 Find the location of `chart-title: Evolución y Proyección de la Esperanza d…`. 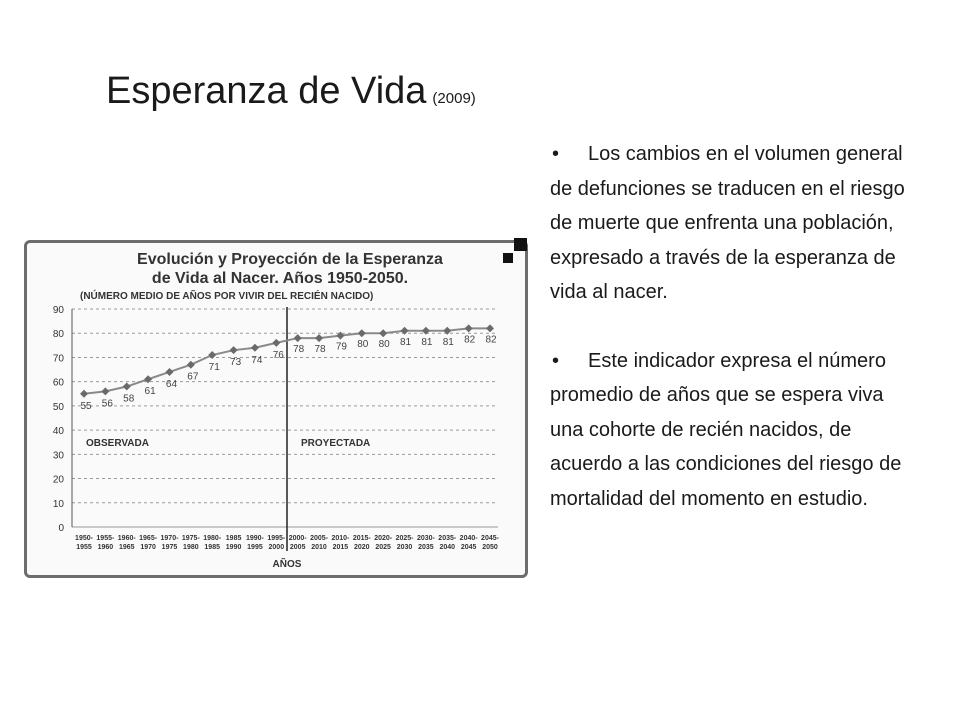

chart-title: Evolución y Proyección de la Esperanza d… is located at coordinates (280, 269).